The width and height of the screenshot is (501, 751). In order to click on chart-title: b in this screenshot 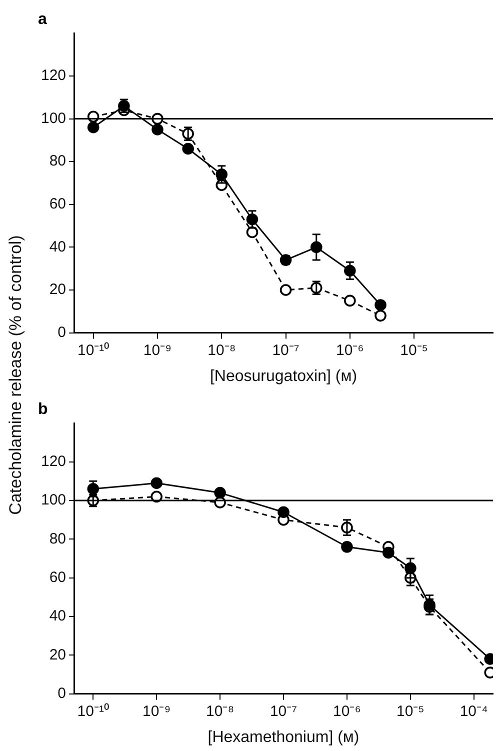, I will do `click(43, 409)`.